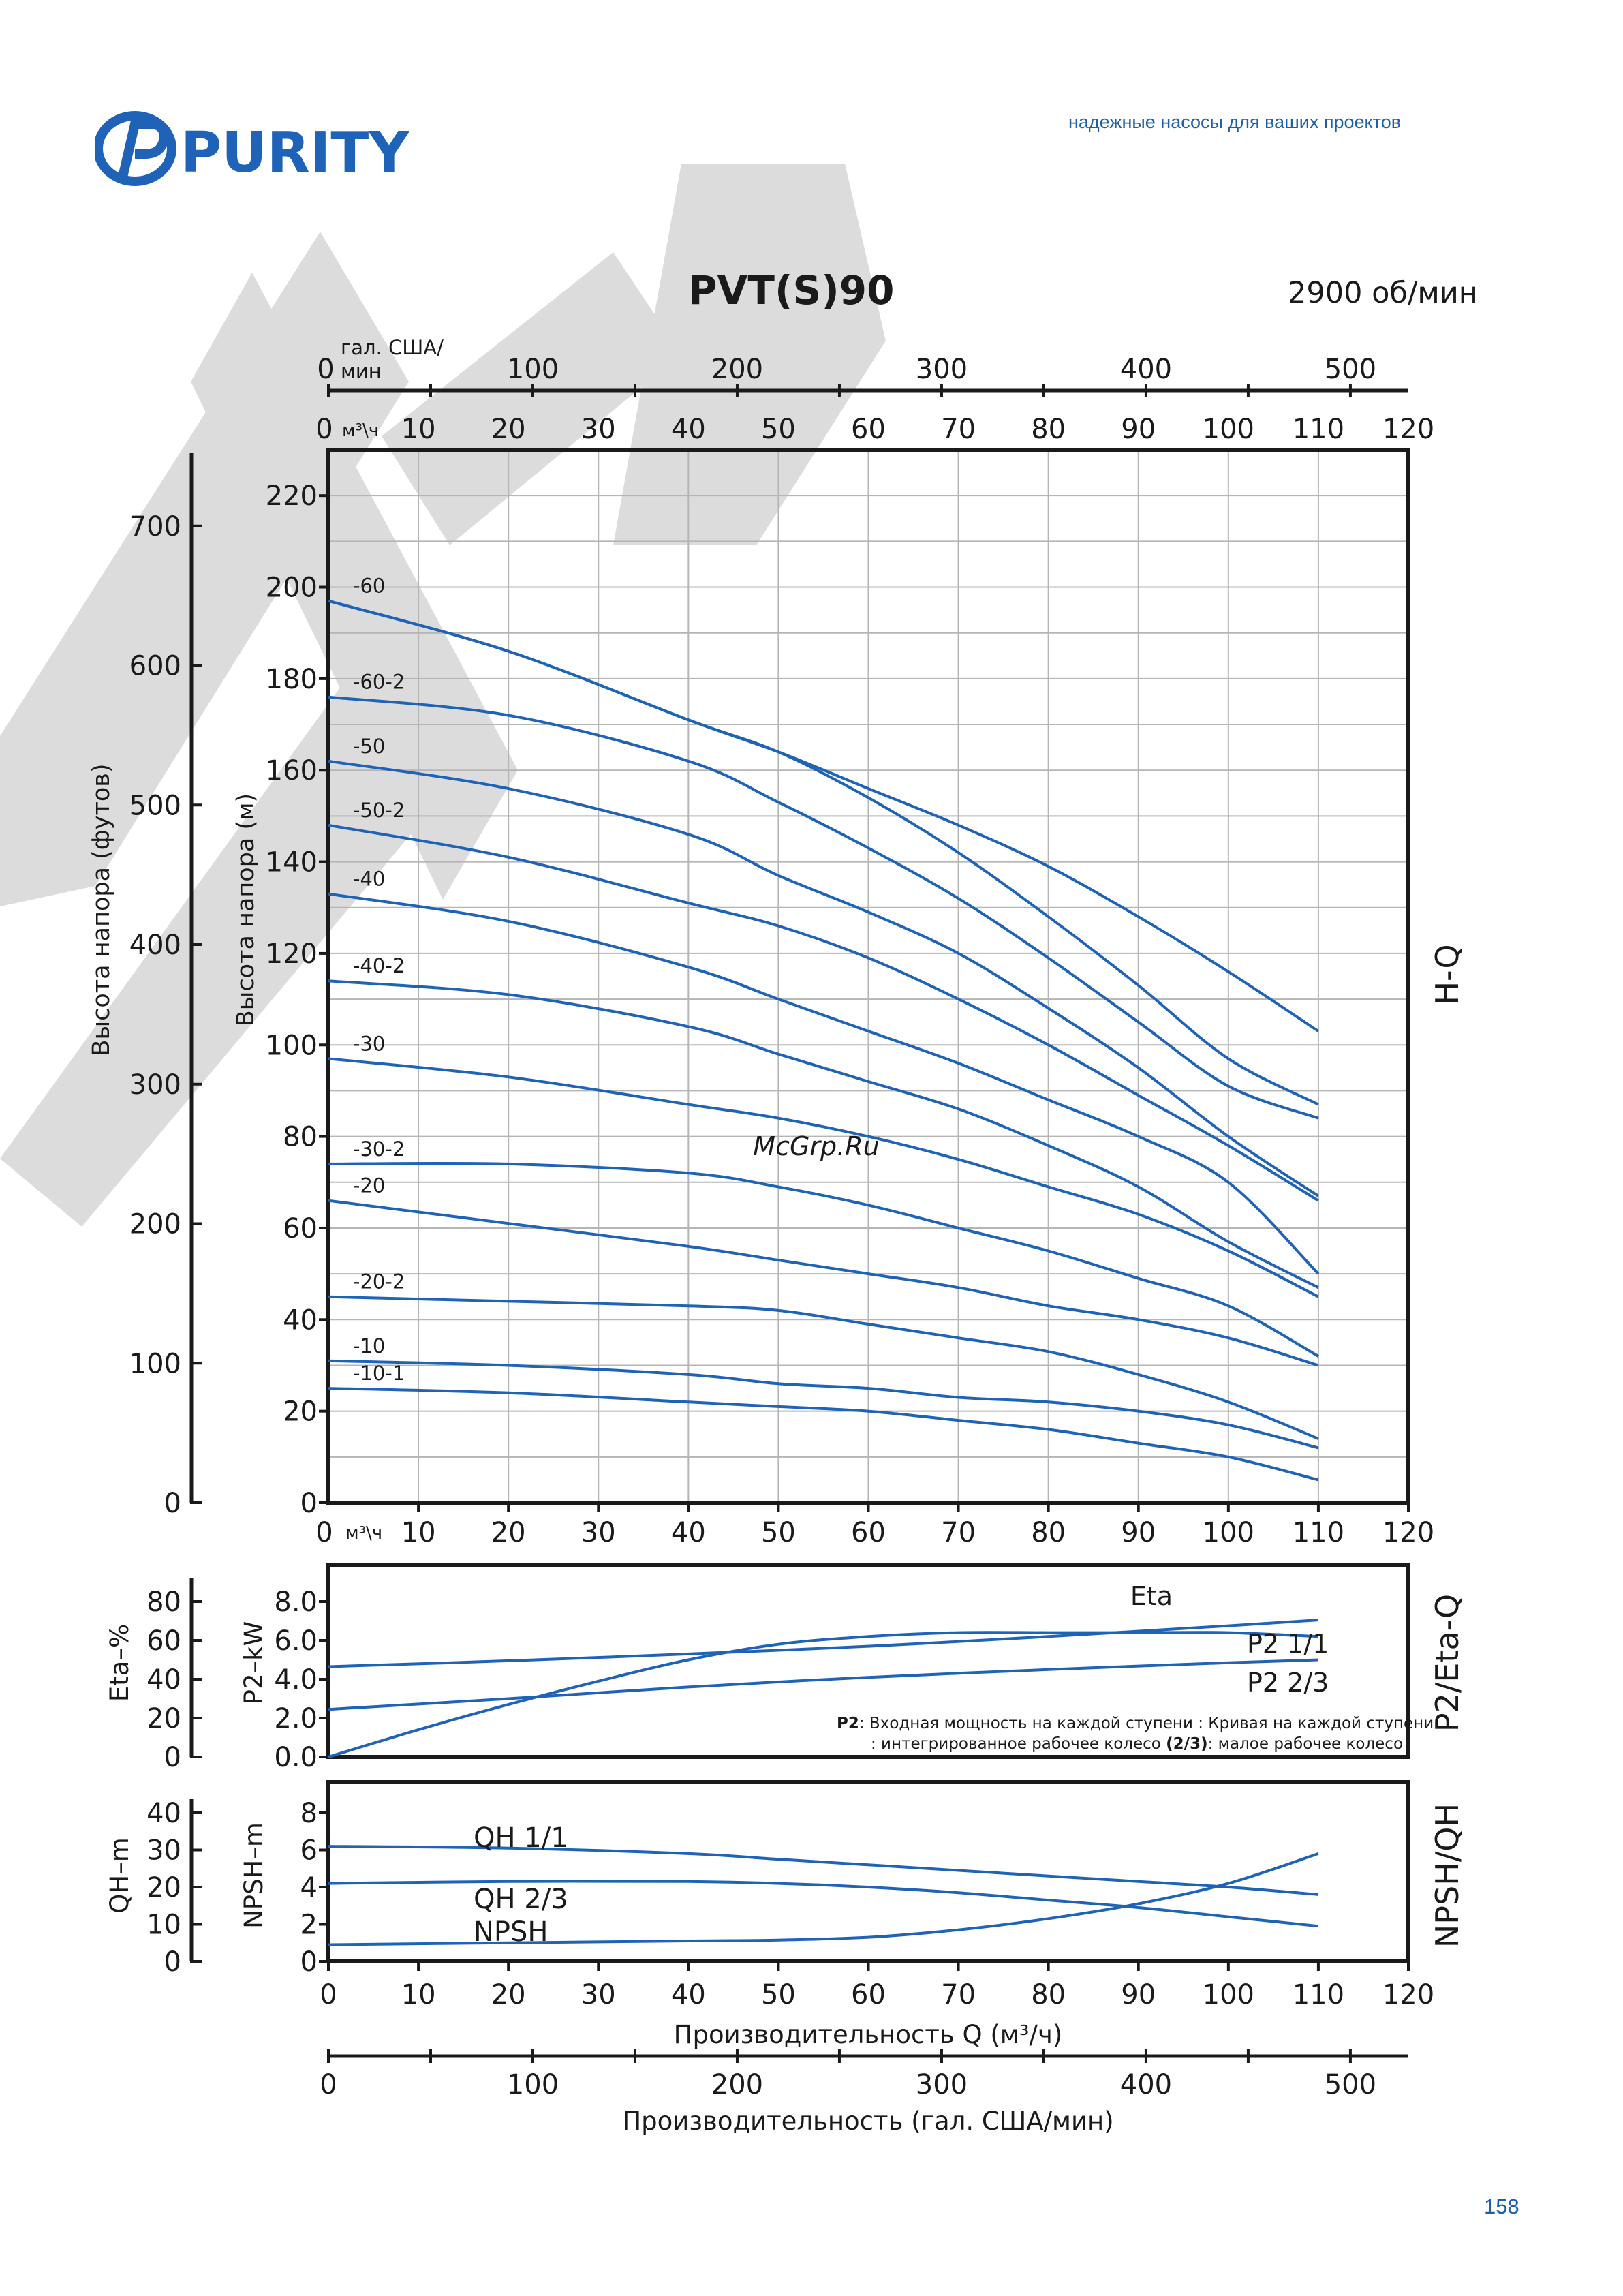  I want to click on p2-eta-tick-label: 80, so click(163, 1603).